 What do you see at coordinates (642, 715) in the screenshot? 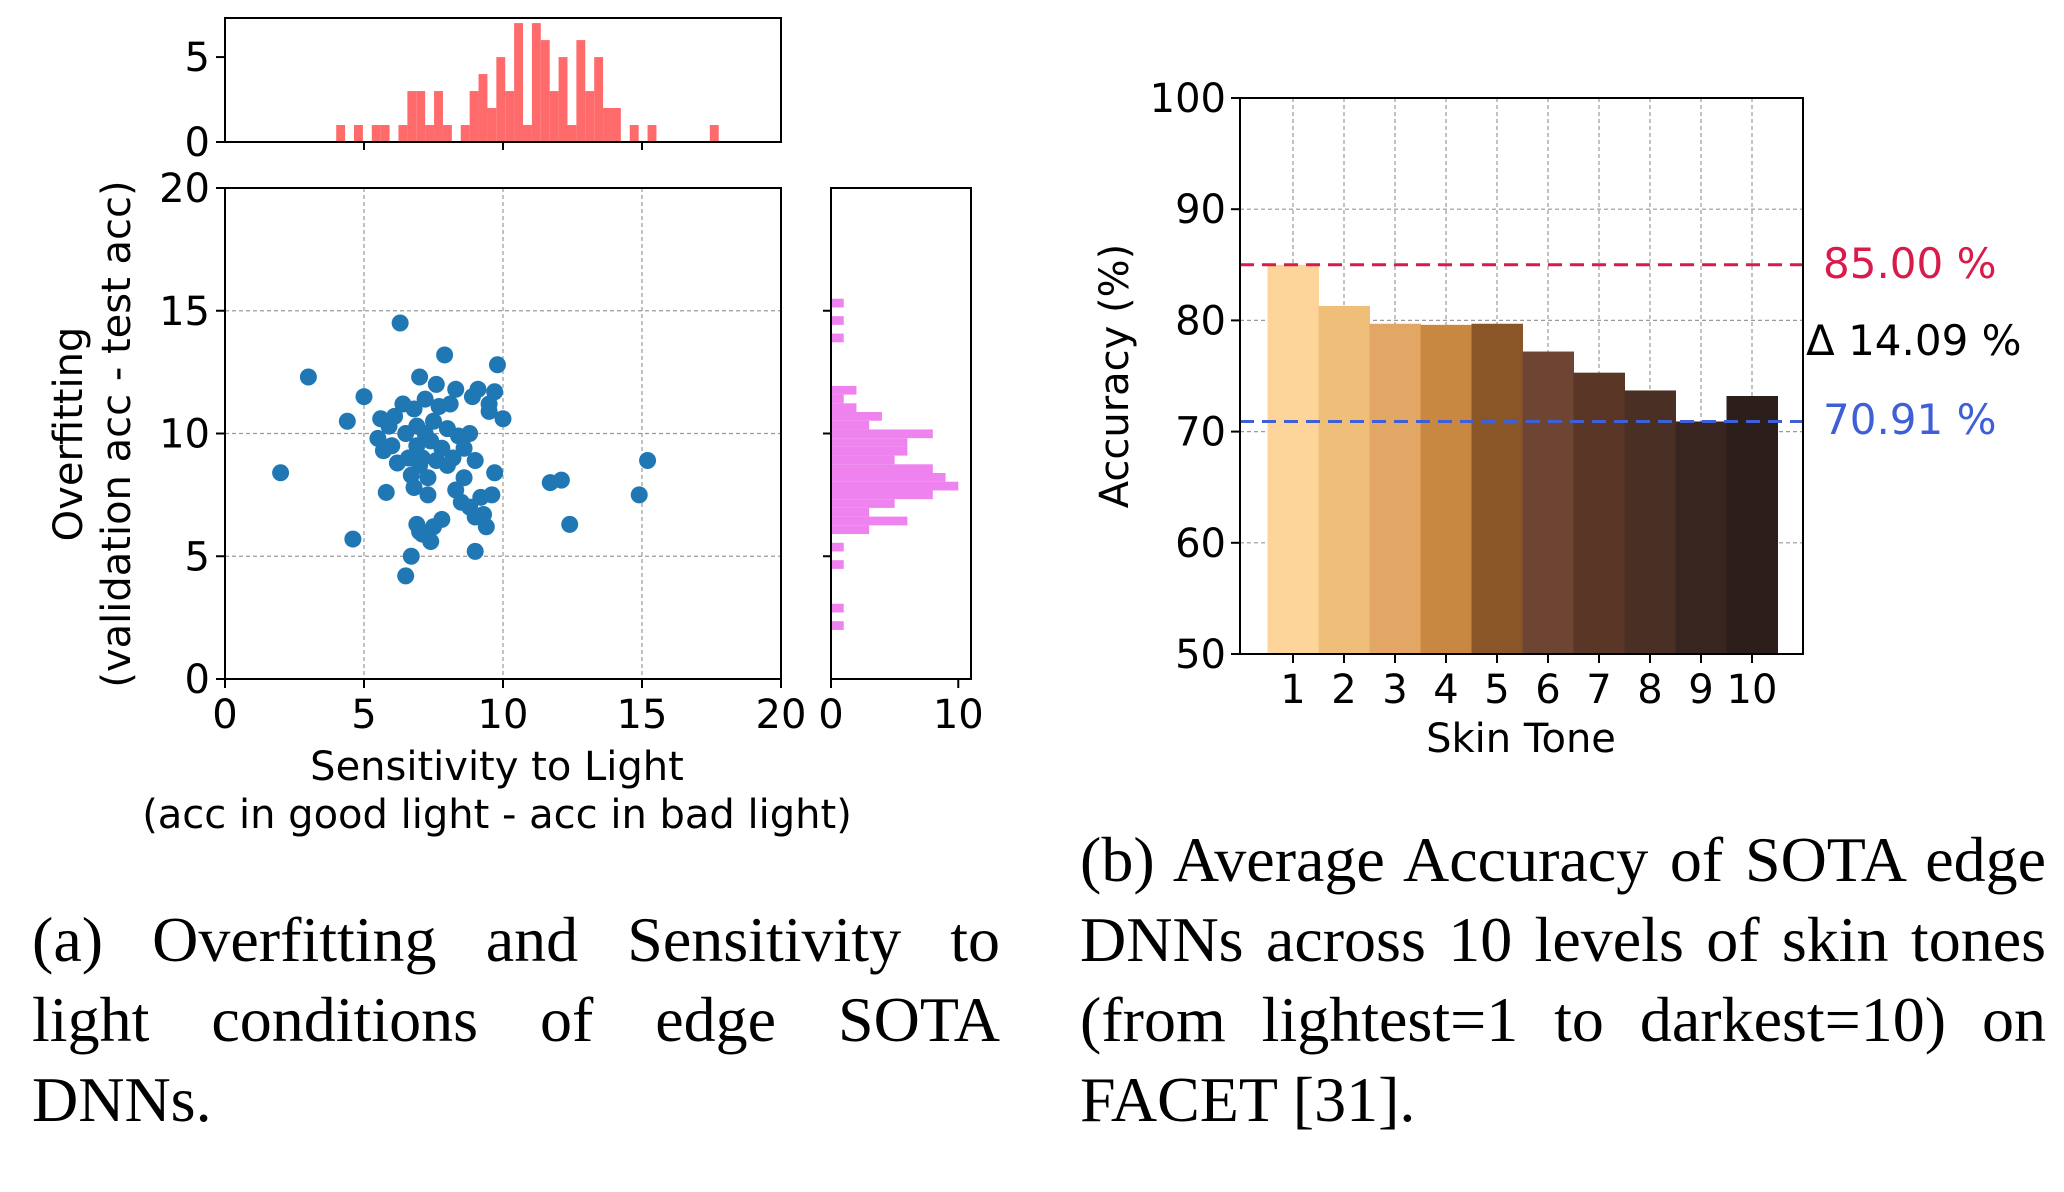
I see `scatter-xtick-label: 15` at bounding box center [642, 715].